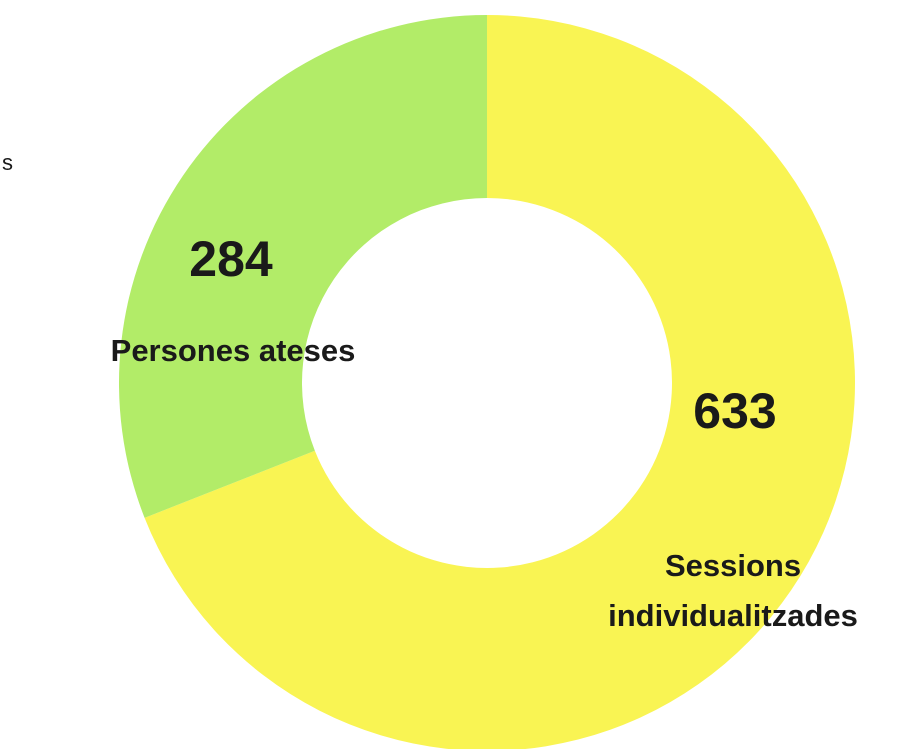 This screenshot has width=900, height=749. Describe the element at coordinates (7, 162) in the screenshot. I see `clipped-edge-glyph: s` at that location.